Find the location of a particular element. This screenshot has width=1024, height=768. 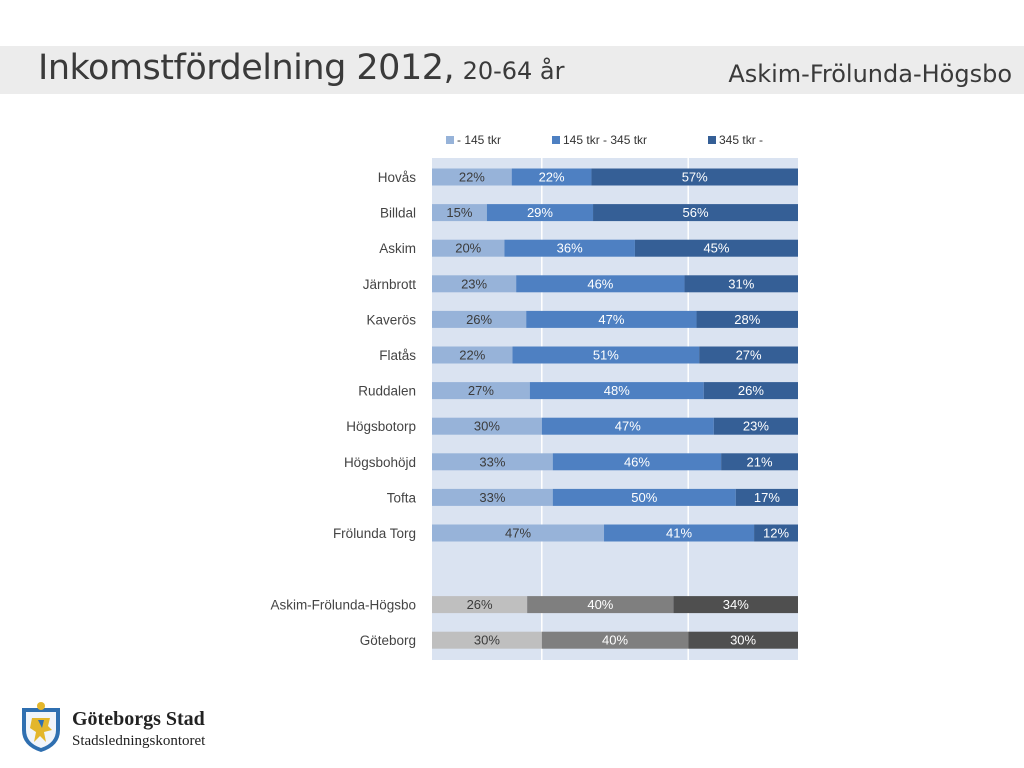

city-crest-icon is located at coordinates (41, 727).